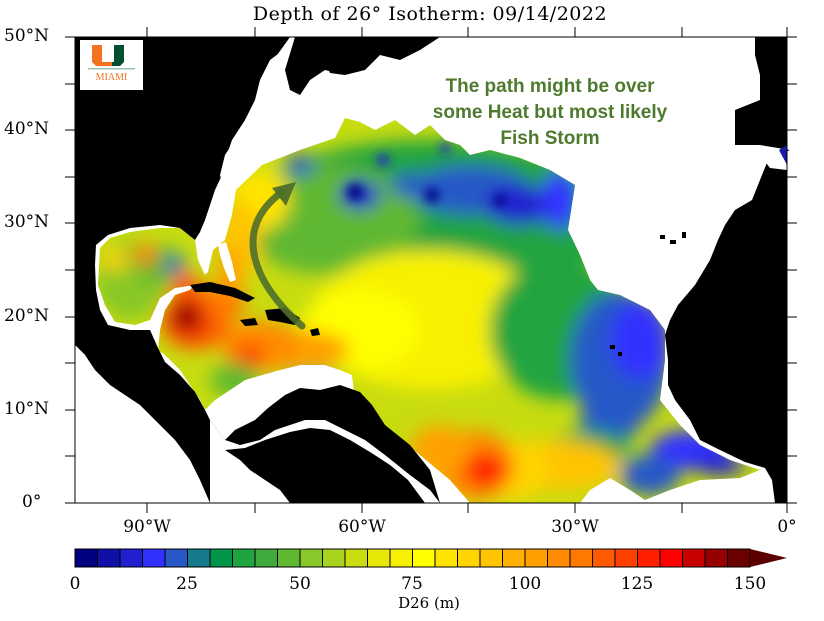  What do you see at coordinates (412, 584) in the screenshot?
I see `colorbar-tick-75: 75` at bounding box center [412, 584].